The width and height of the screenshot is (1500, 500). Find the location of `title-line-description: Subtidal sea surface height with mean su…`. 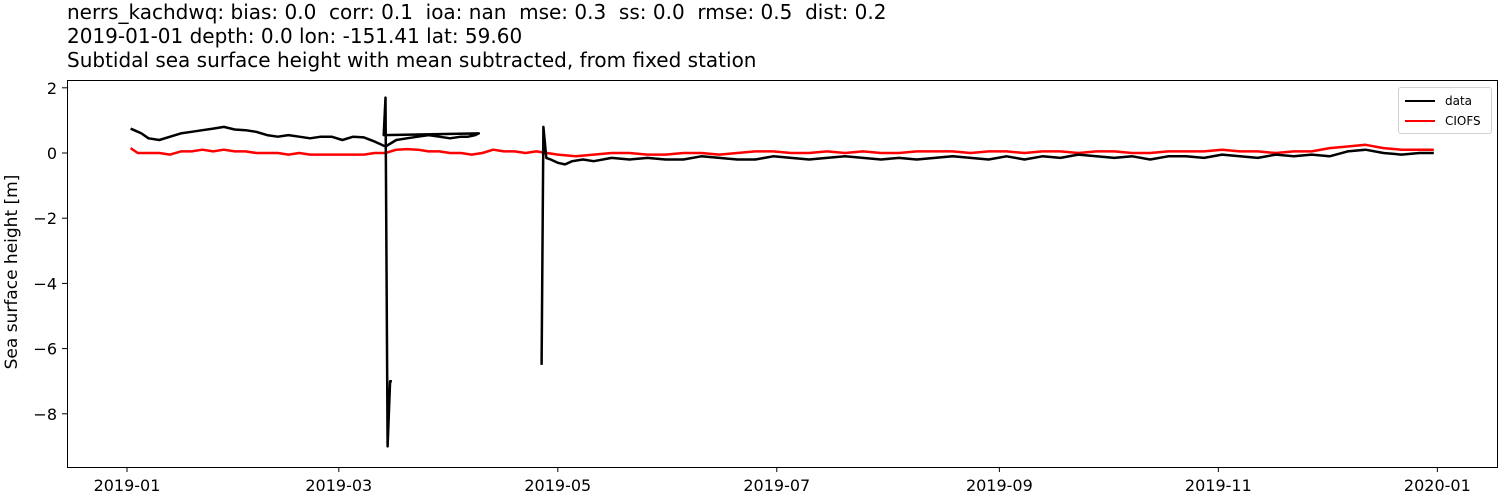

title-line-description: Subtidal sea surface height with mean su… is located at coordinates (412, 60).